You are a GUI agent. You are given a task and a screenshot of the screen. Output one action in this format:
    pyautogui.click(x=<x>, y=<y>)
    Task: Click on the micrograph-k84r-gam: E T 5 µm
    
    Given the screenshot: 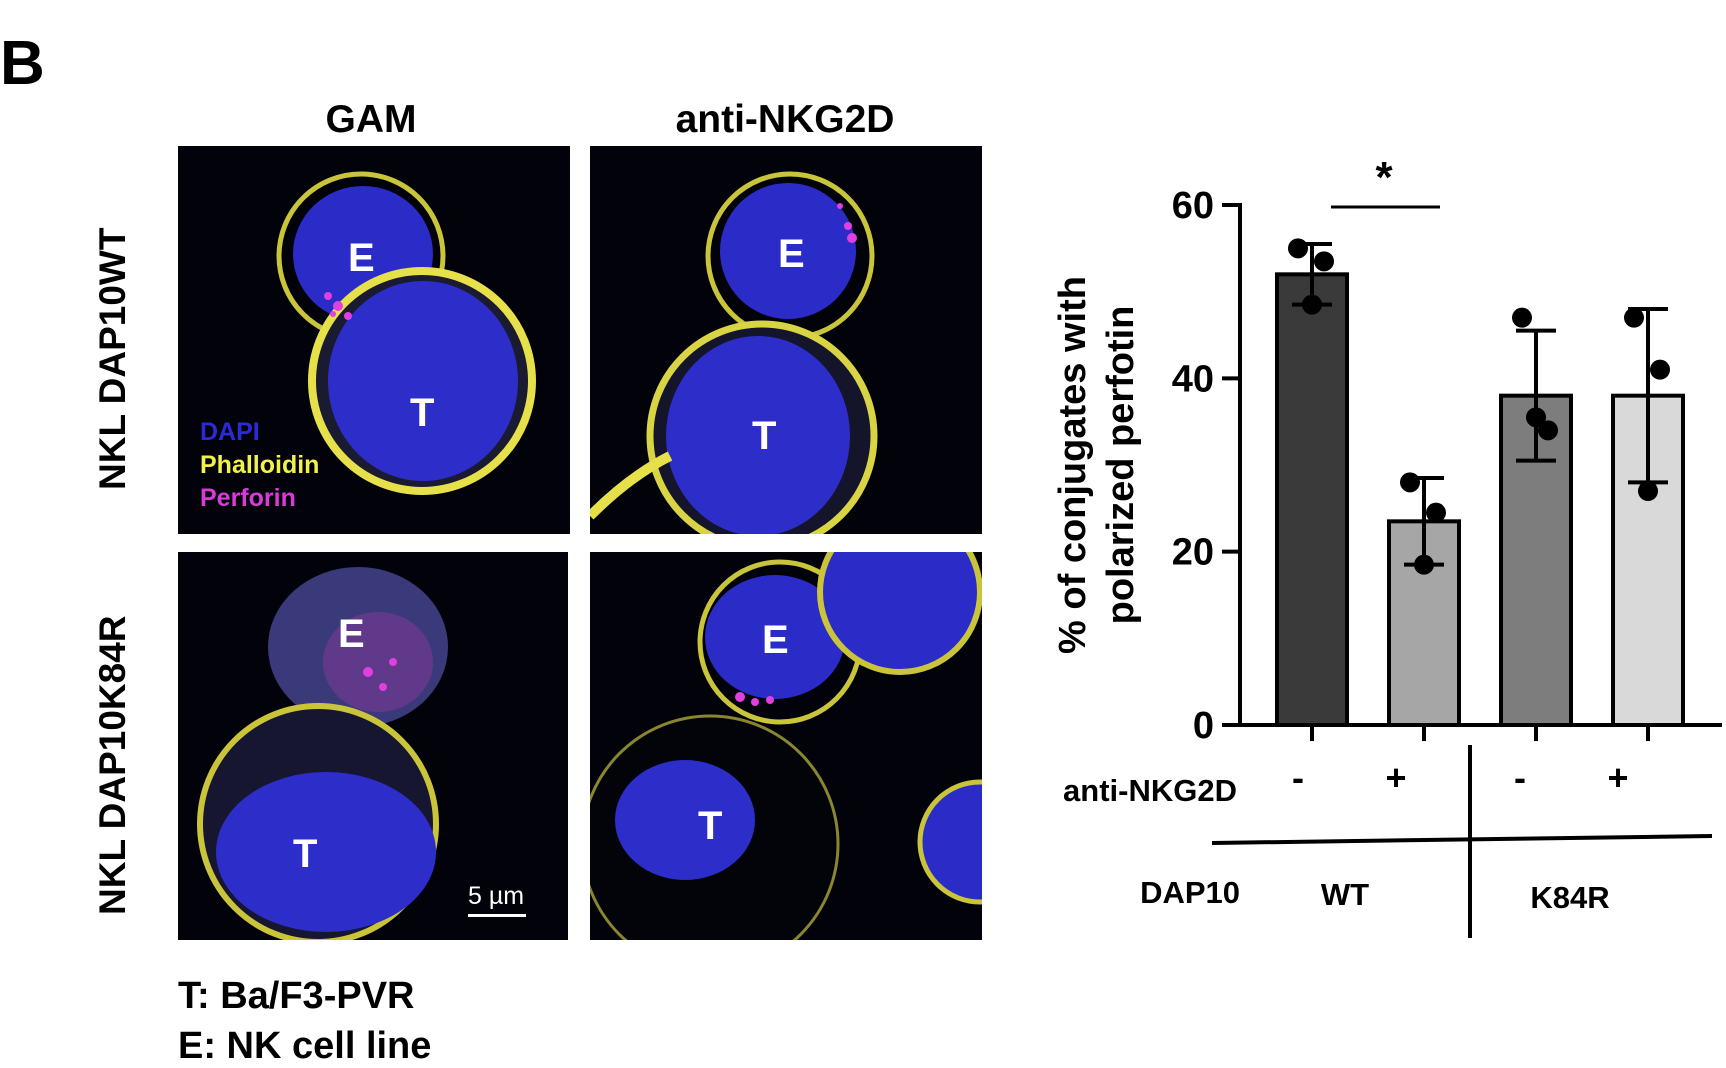 What is the action you would take?
    pyautogui.click(x=373, y=746)
    